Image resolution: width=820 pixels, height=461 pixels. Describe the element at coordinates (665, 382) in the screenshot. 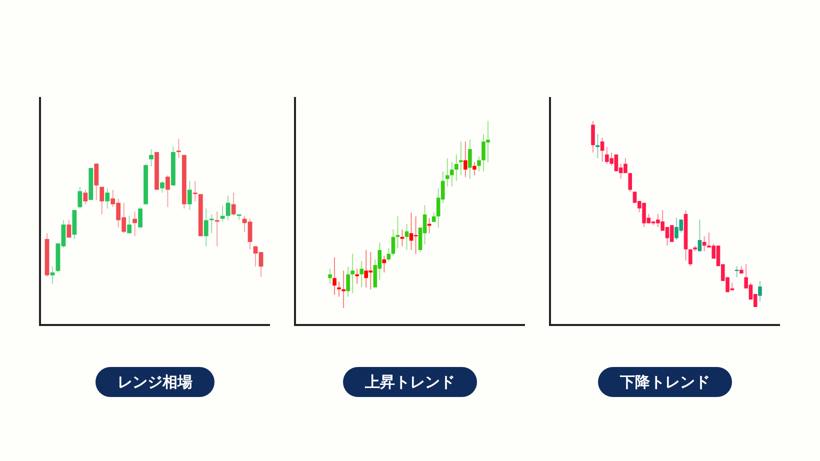

I see `title: 下降トレンド` at that location.